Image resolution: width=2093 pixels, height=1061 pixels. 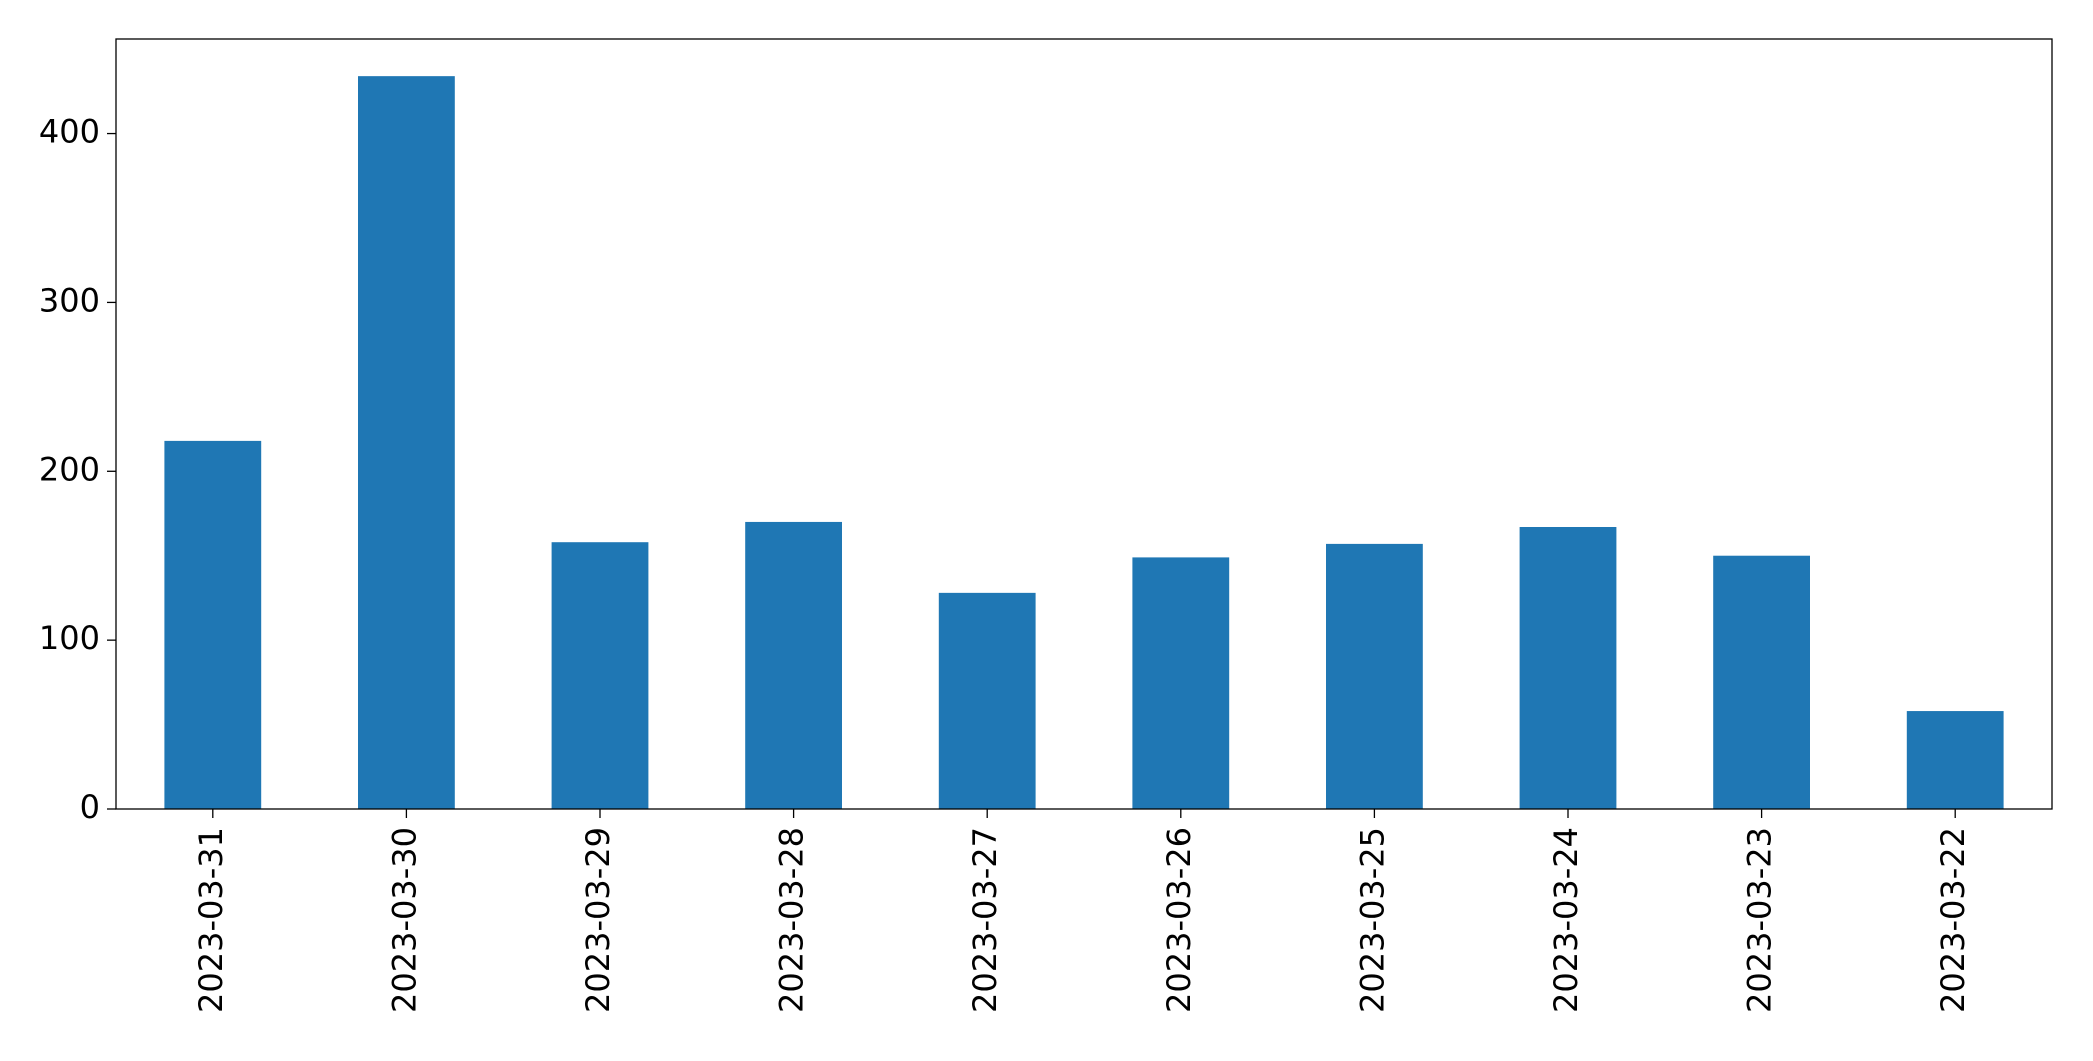 I want to click on x-tick-label: 2023-03-30, so click(x=404, y=920).